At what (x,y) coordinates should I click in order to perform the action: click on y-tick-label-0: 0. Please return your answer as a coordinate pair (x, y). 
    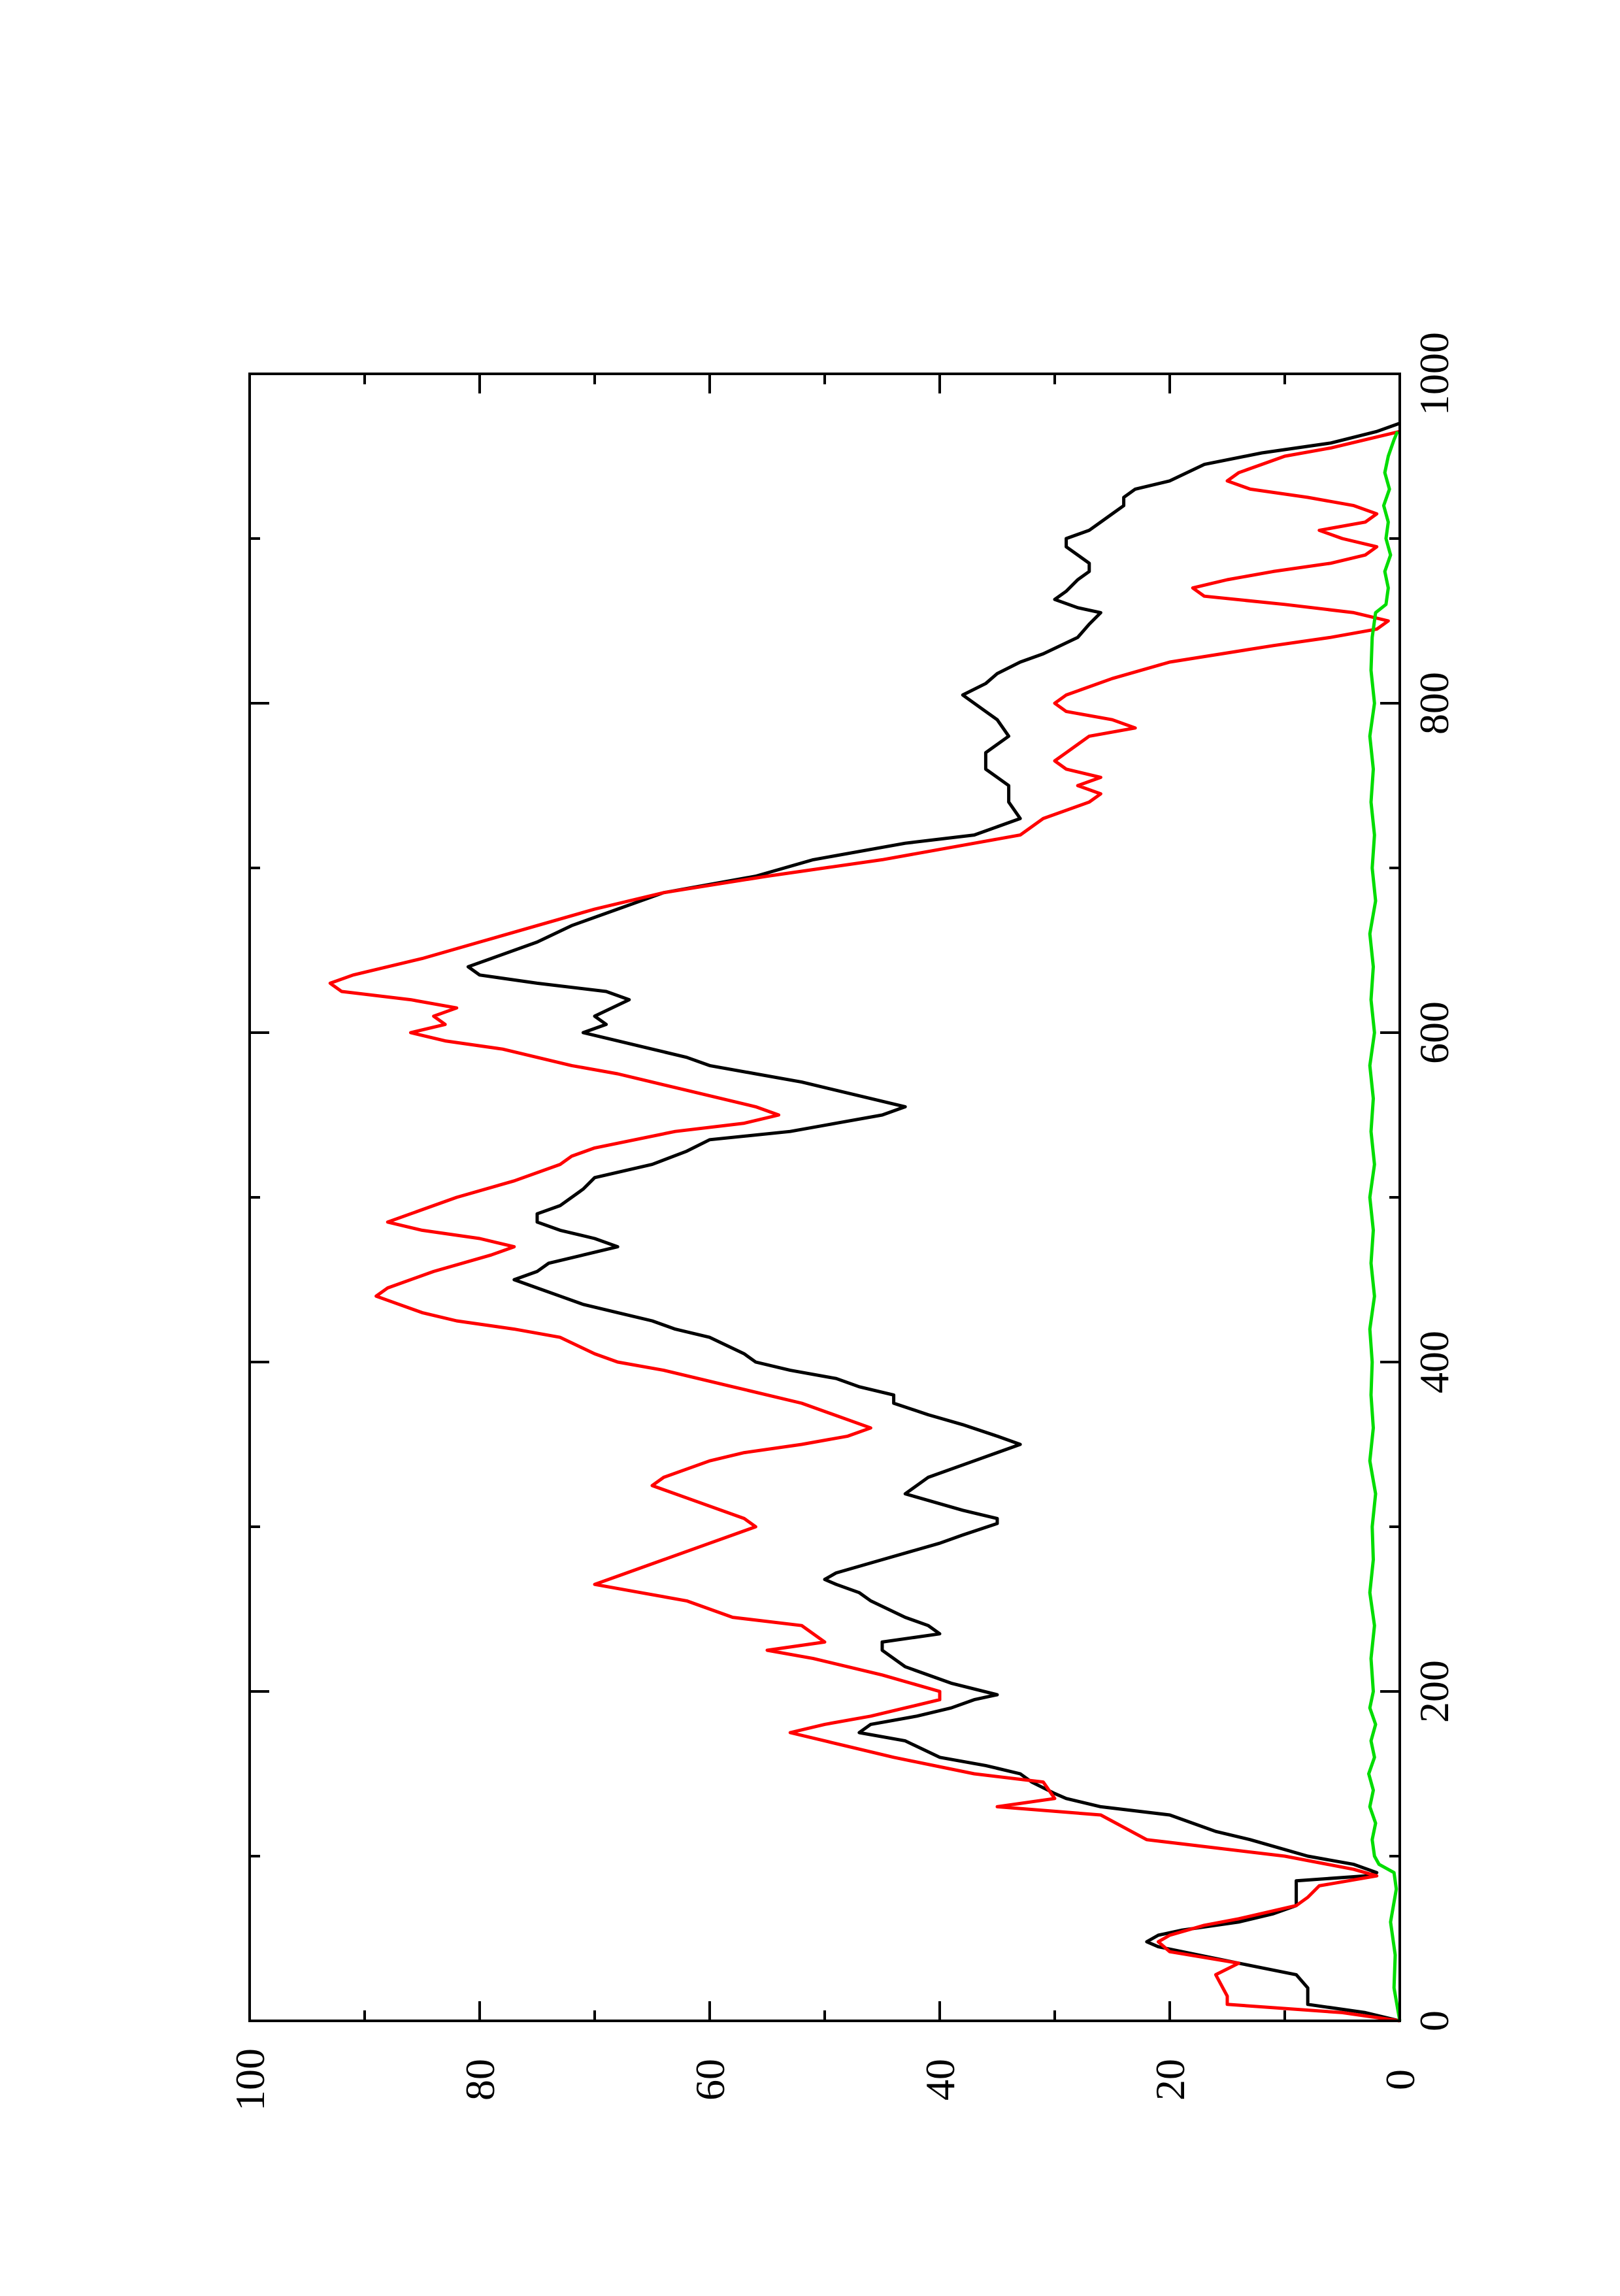
    Looking at the image, I should click on (1400, 2079).